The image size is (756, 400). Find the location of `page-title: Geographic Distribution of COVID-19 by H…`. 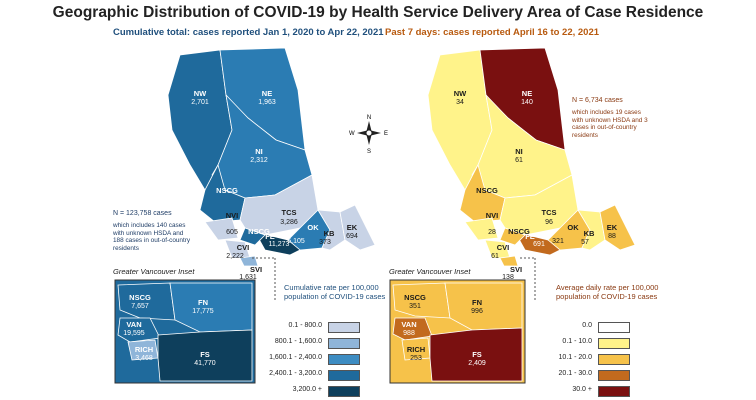

page-title: Geographic Distribution of COVID-19 by H… is located at coordinates (378, 12).